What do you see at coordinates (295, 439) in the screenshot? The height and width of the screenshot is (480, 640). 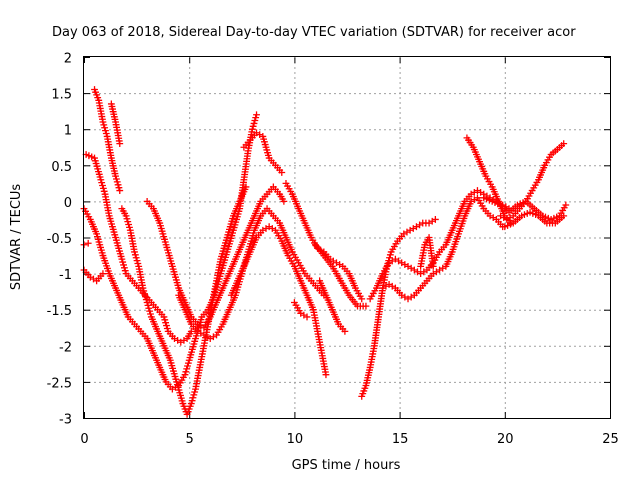 I see `x-tick-label: 10` at bounding box center [295, 439].